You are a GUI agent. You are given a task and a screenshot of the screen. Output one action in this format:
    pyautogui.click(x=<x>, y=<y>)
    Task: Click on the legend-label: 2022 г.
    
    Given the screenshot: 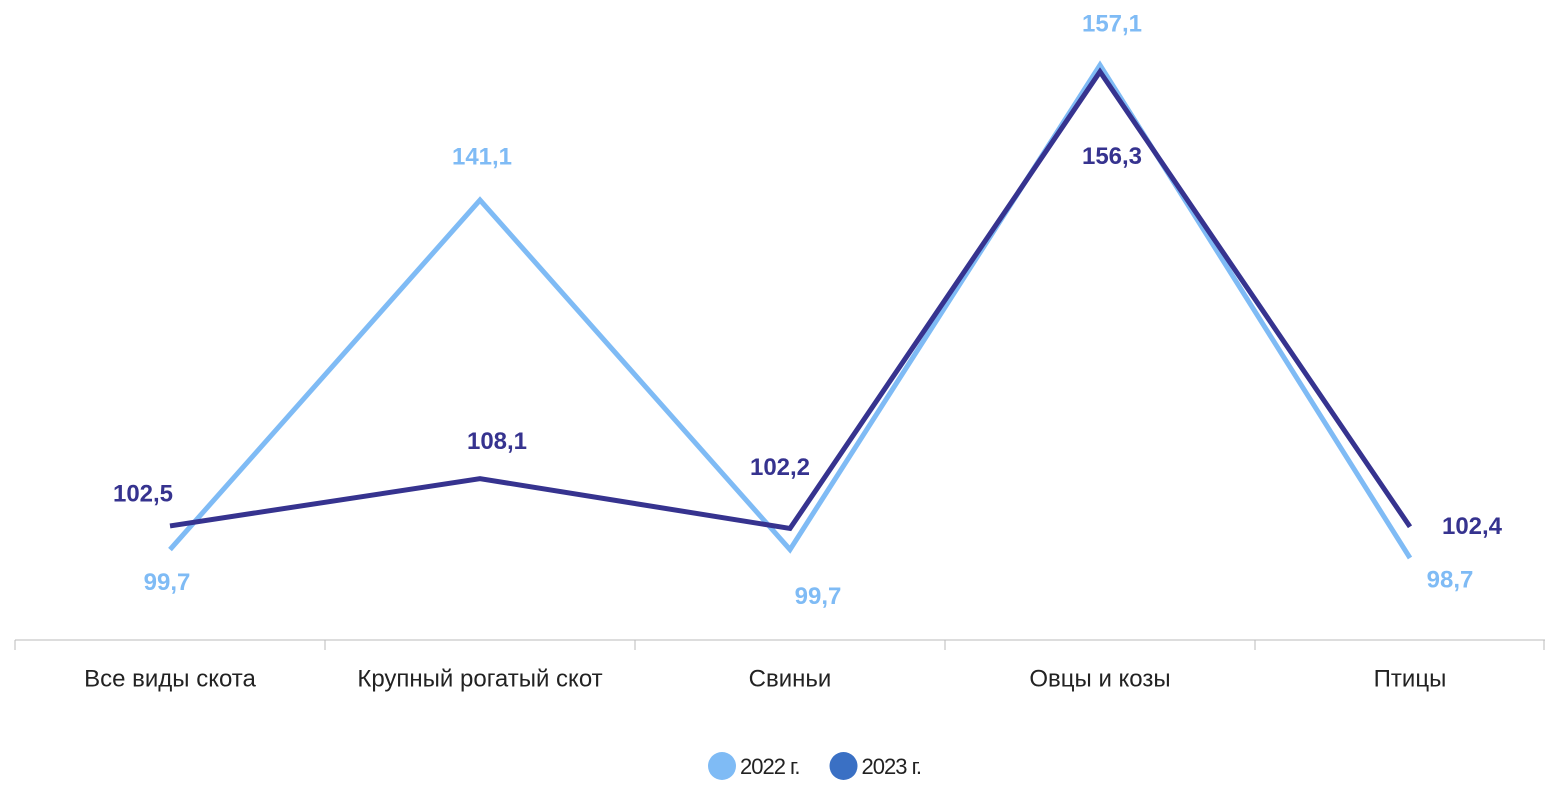 What is the action you would take?
    pyautogui.click(x=770, y=766)
    